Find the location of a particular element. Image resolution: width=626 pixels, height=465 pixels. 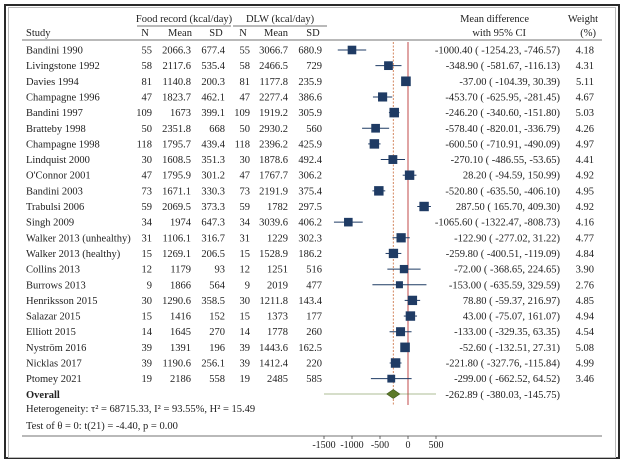

study-name: Burrows 2013 is located at coordinates (56, 285).